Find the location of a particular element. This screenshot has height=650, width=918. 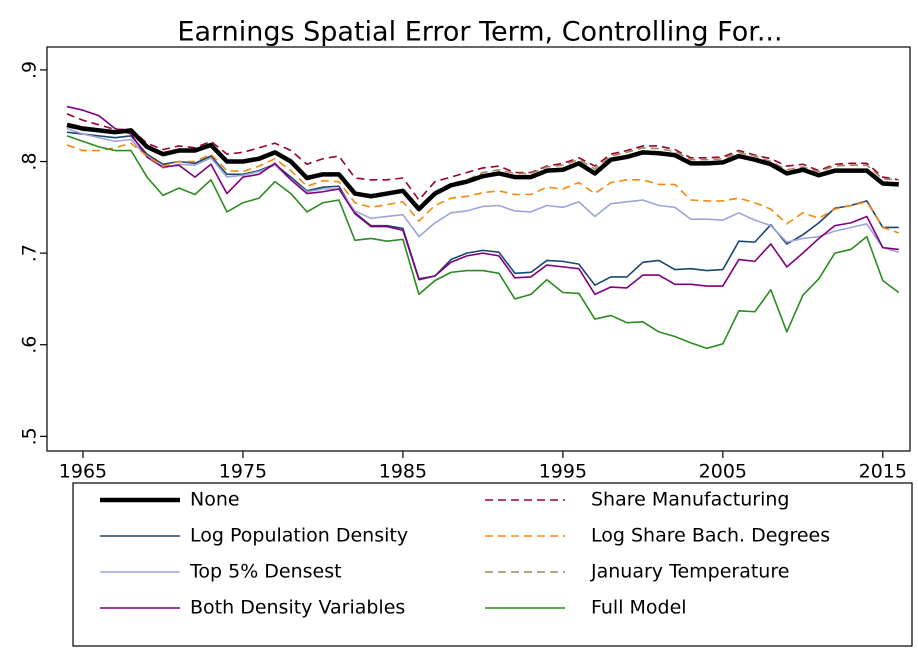

y-tick-label: .7 is located at coordinates (30, 253).